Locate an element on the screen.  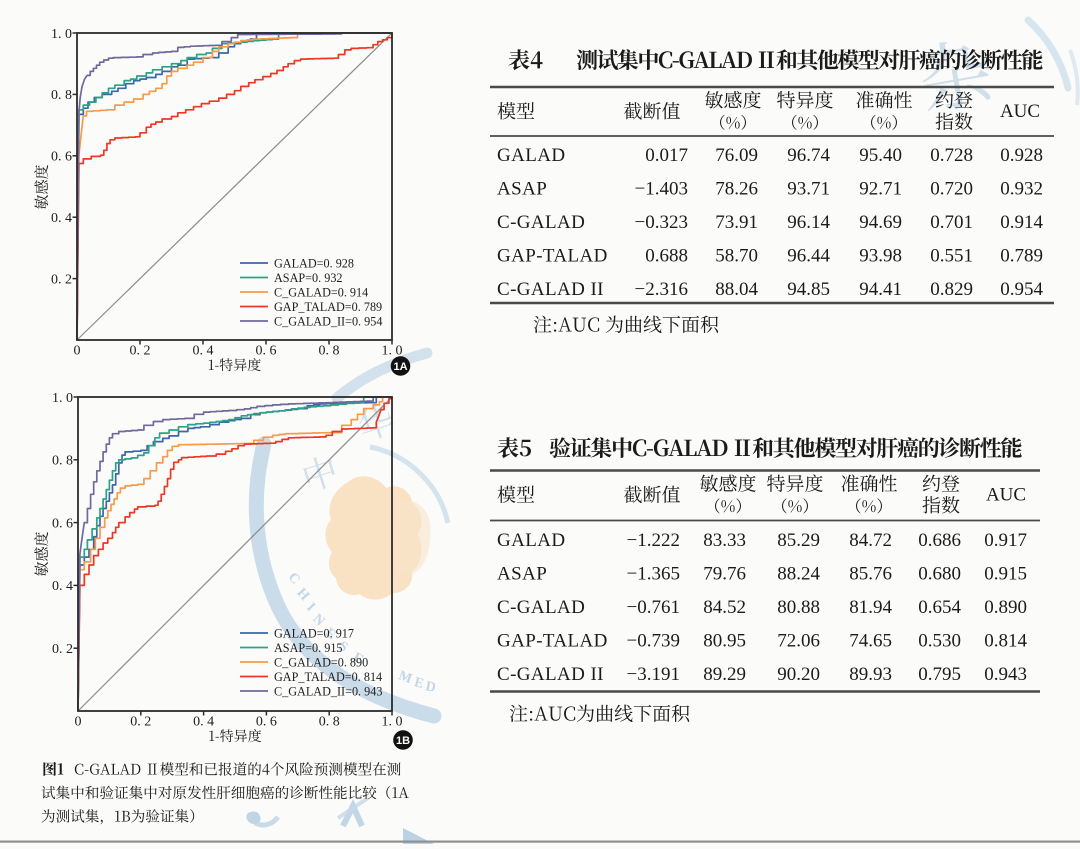
svg-text: 0.728 is located at coordinates (951, 155).